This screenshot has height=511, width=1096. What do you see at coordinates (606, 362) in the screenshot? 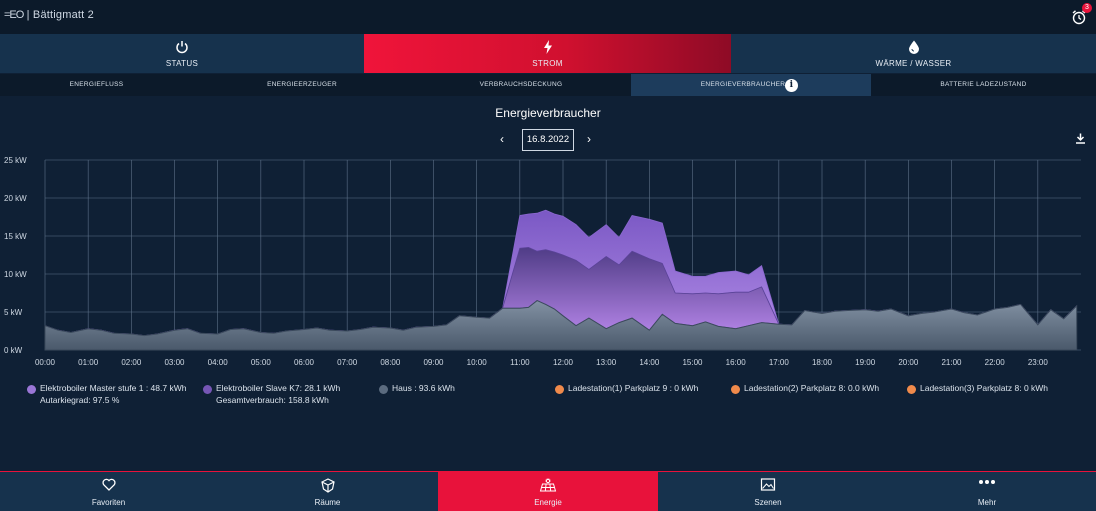
I see `x-tick-label: 13:00` at bounding box center [606, 362].